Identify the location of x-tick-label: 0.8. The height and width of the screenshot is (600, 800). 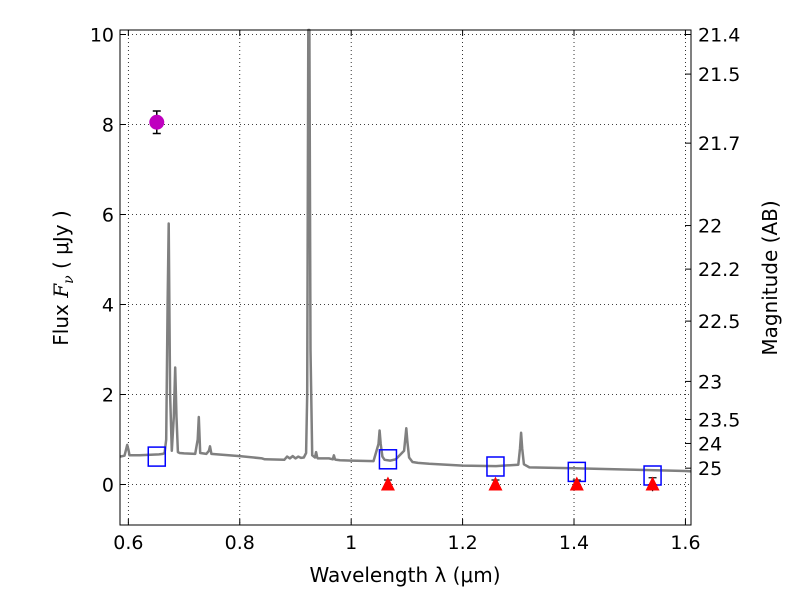
(240, 543).